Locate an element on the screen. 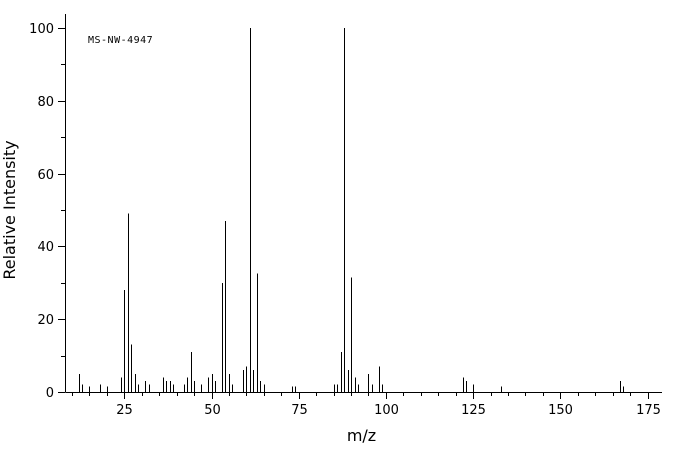  y-axis-ticks: 0 20 40 60 80 100 is located at coordinates (47, 211).